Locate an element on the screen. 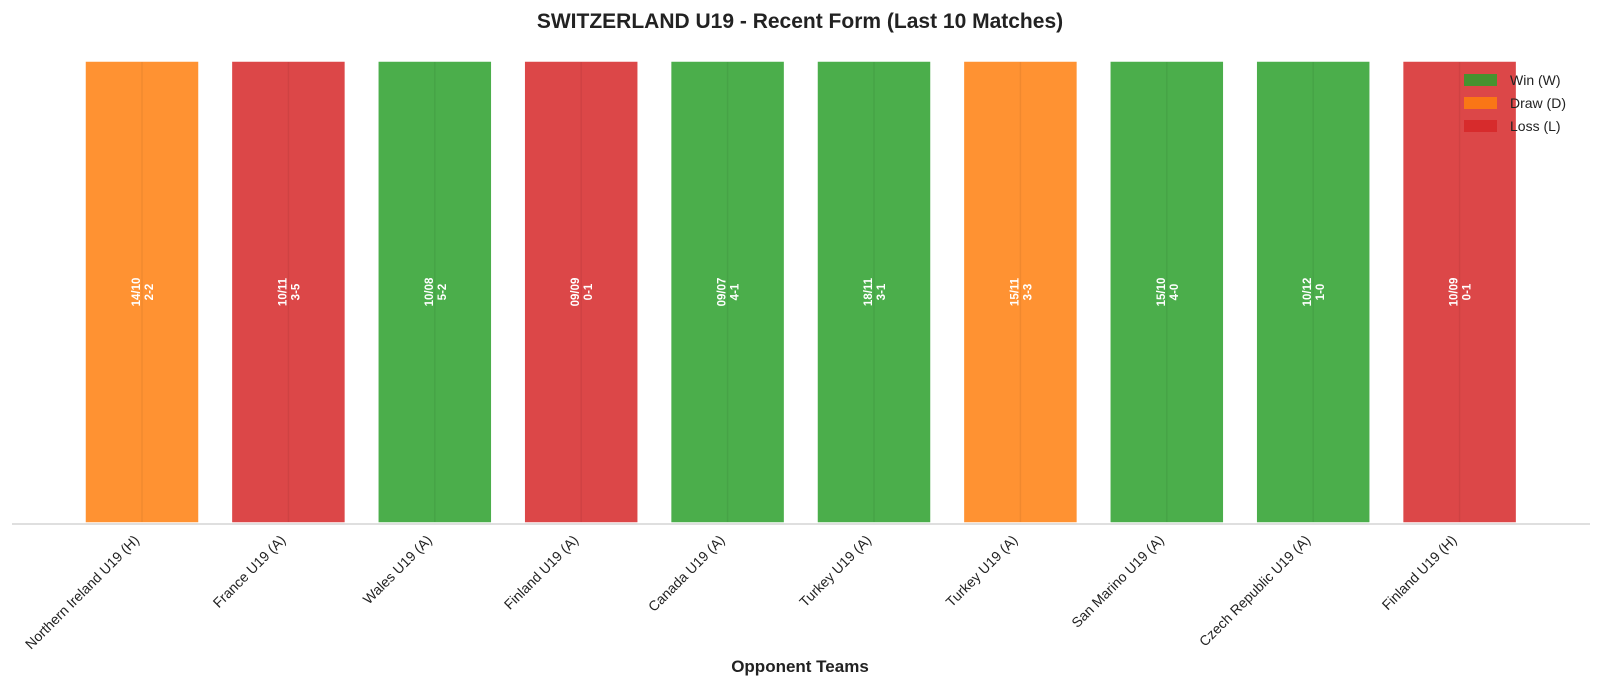  bar-label: 09/090-1 is located at coordinates (582, 292).